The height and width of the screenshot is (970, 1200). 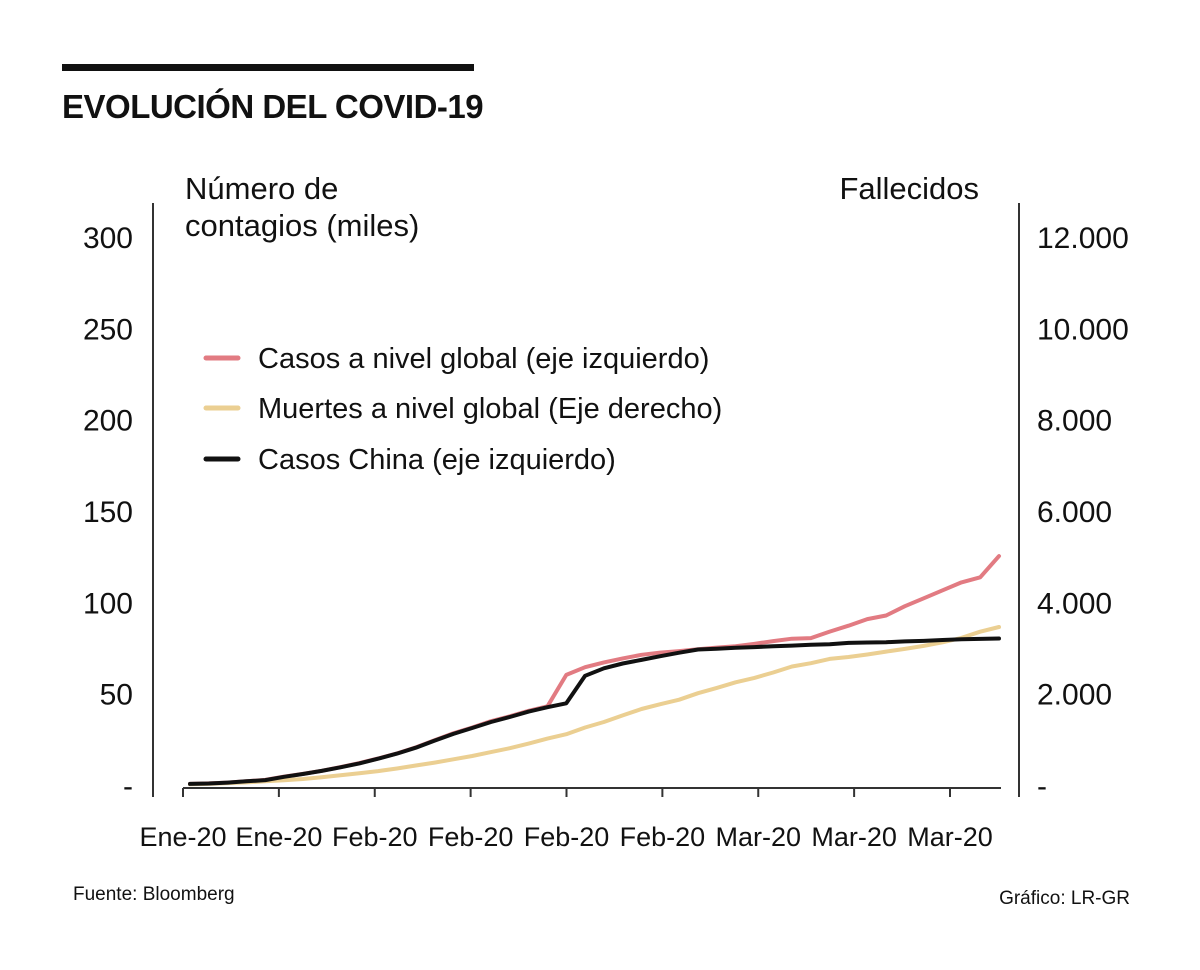 I want to click on y-right-tick-label: 12.000, so click(x=1083, y=238).